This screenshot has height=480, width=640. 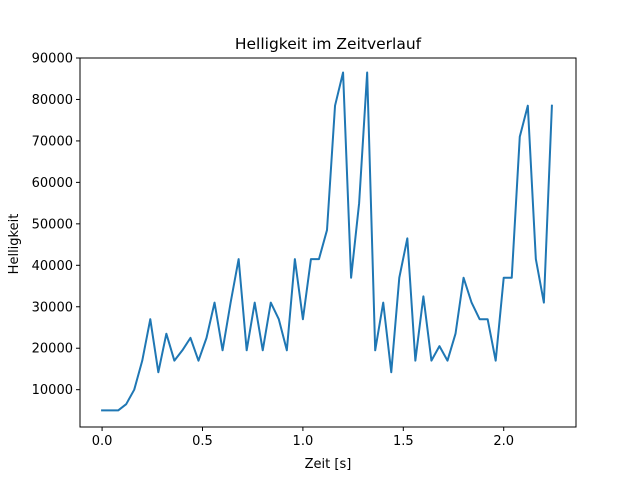 I want to click on y-tick-label: 90000, so click(x=52, y=59).